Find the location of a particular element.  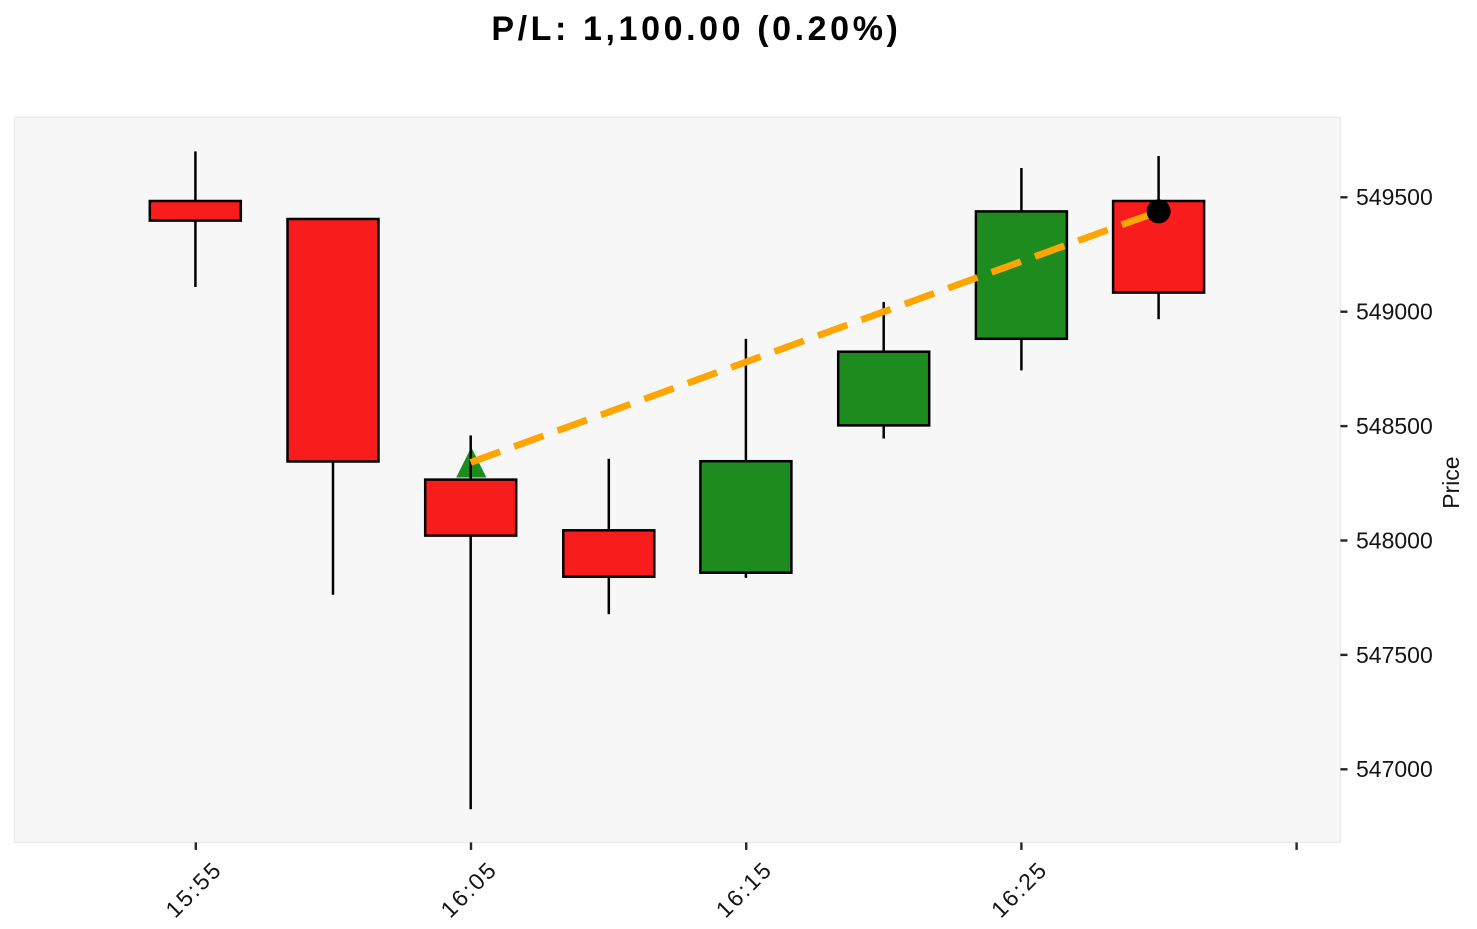

svg-text: 549500 is located at coordinates (1394, 197).